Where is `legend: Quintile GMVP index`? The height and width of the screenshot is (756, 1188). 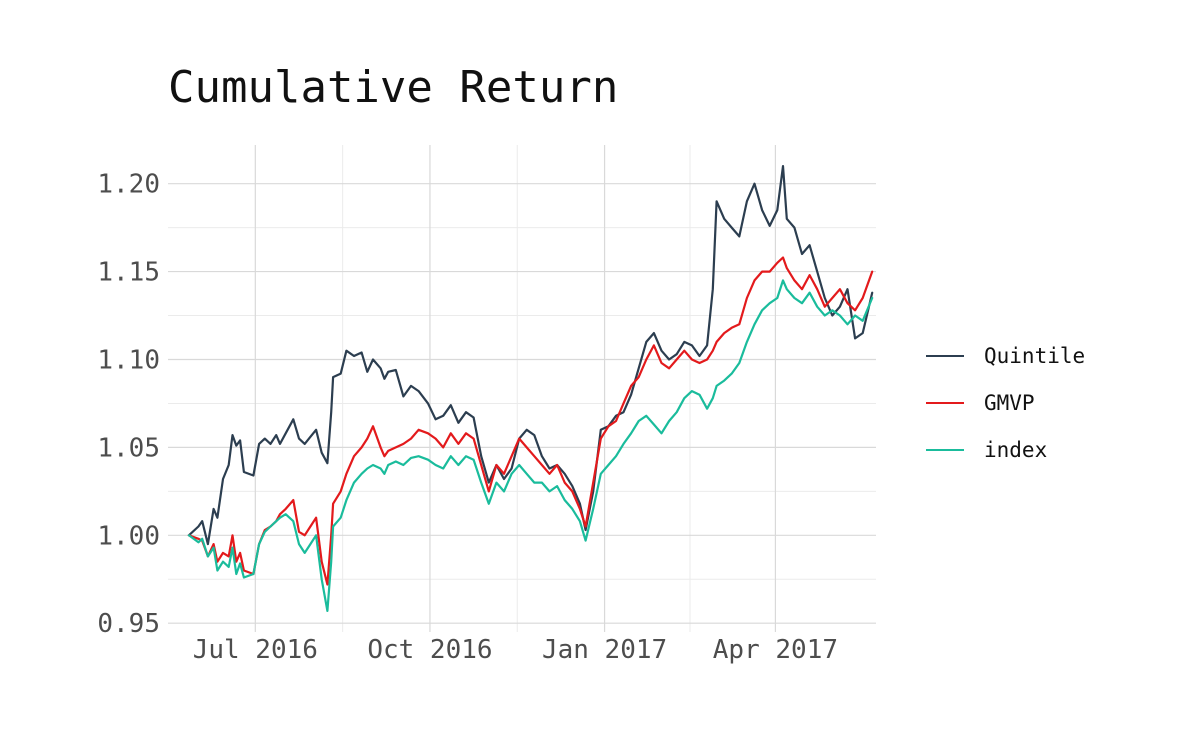 legend: Quintile GMVP index is located at coordinates (1005, 402).